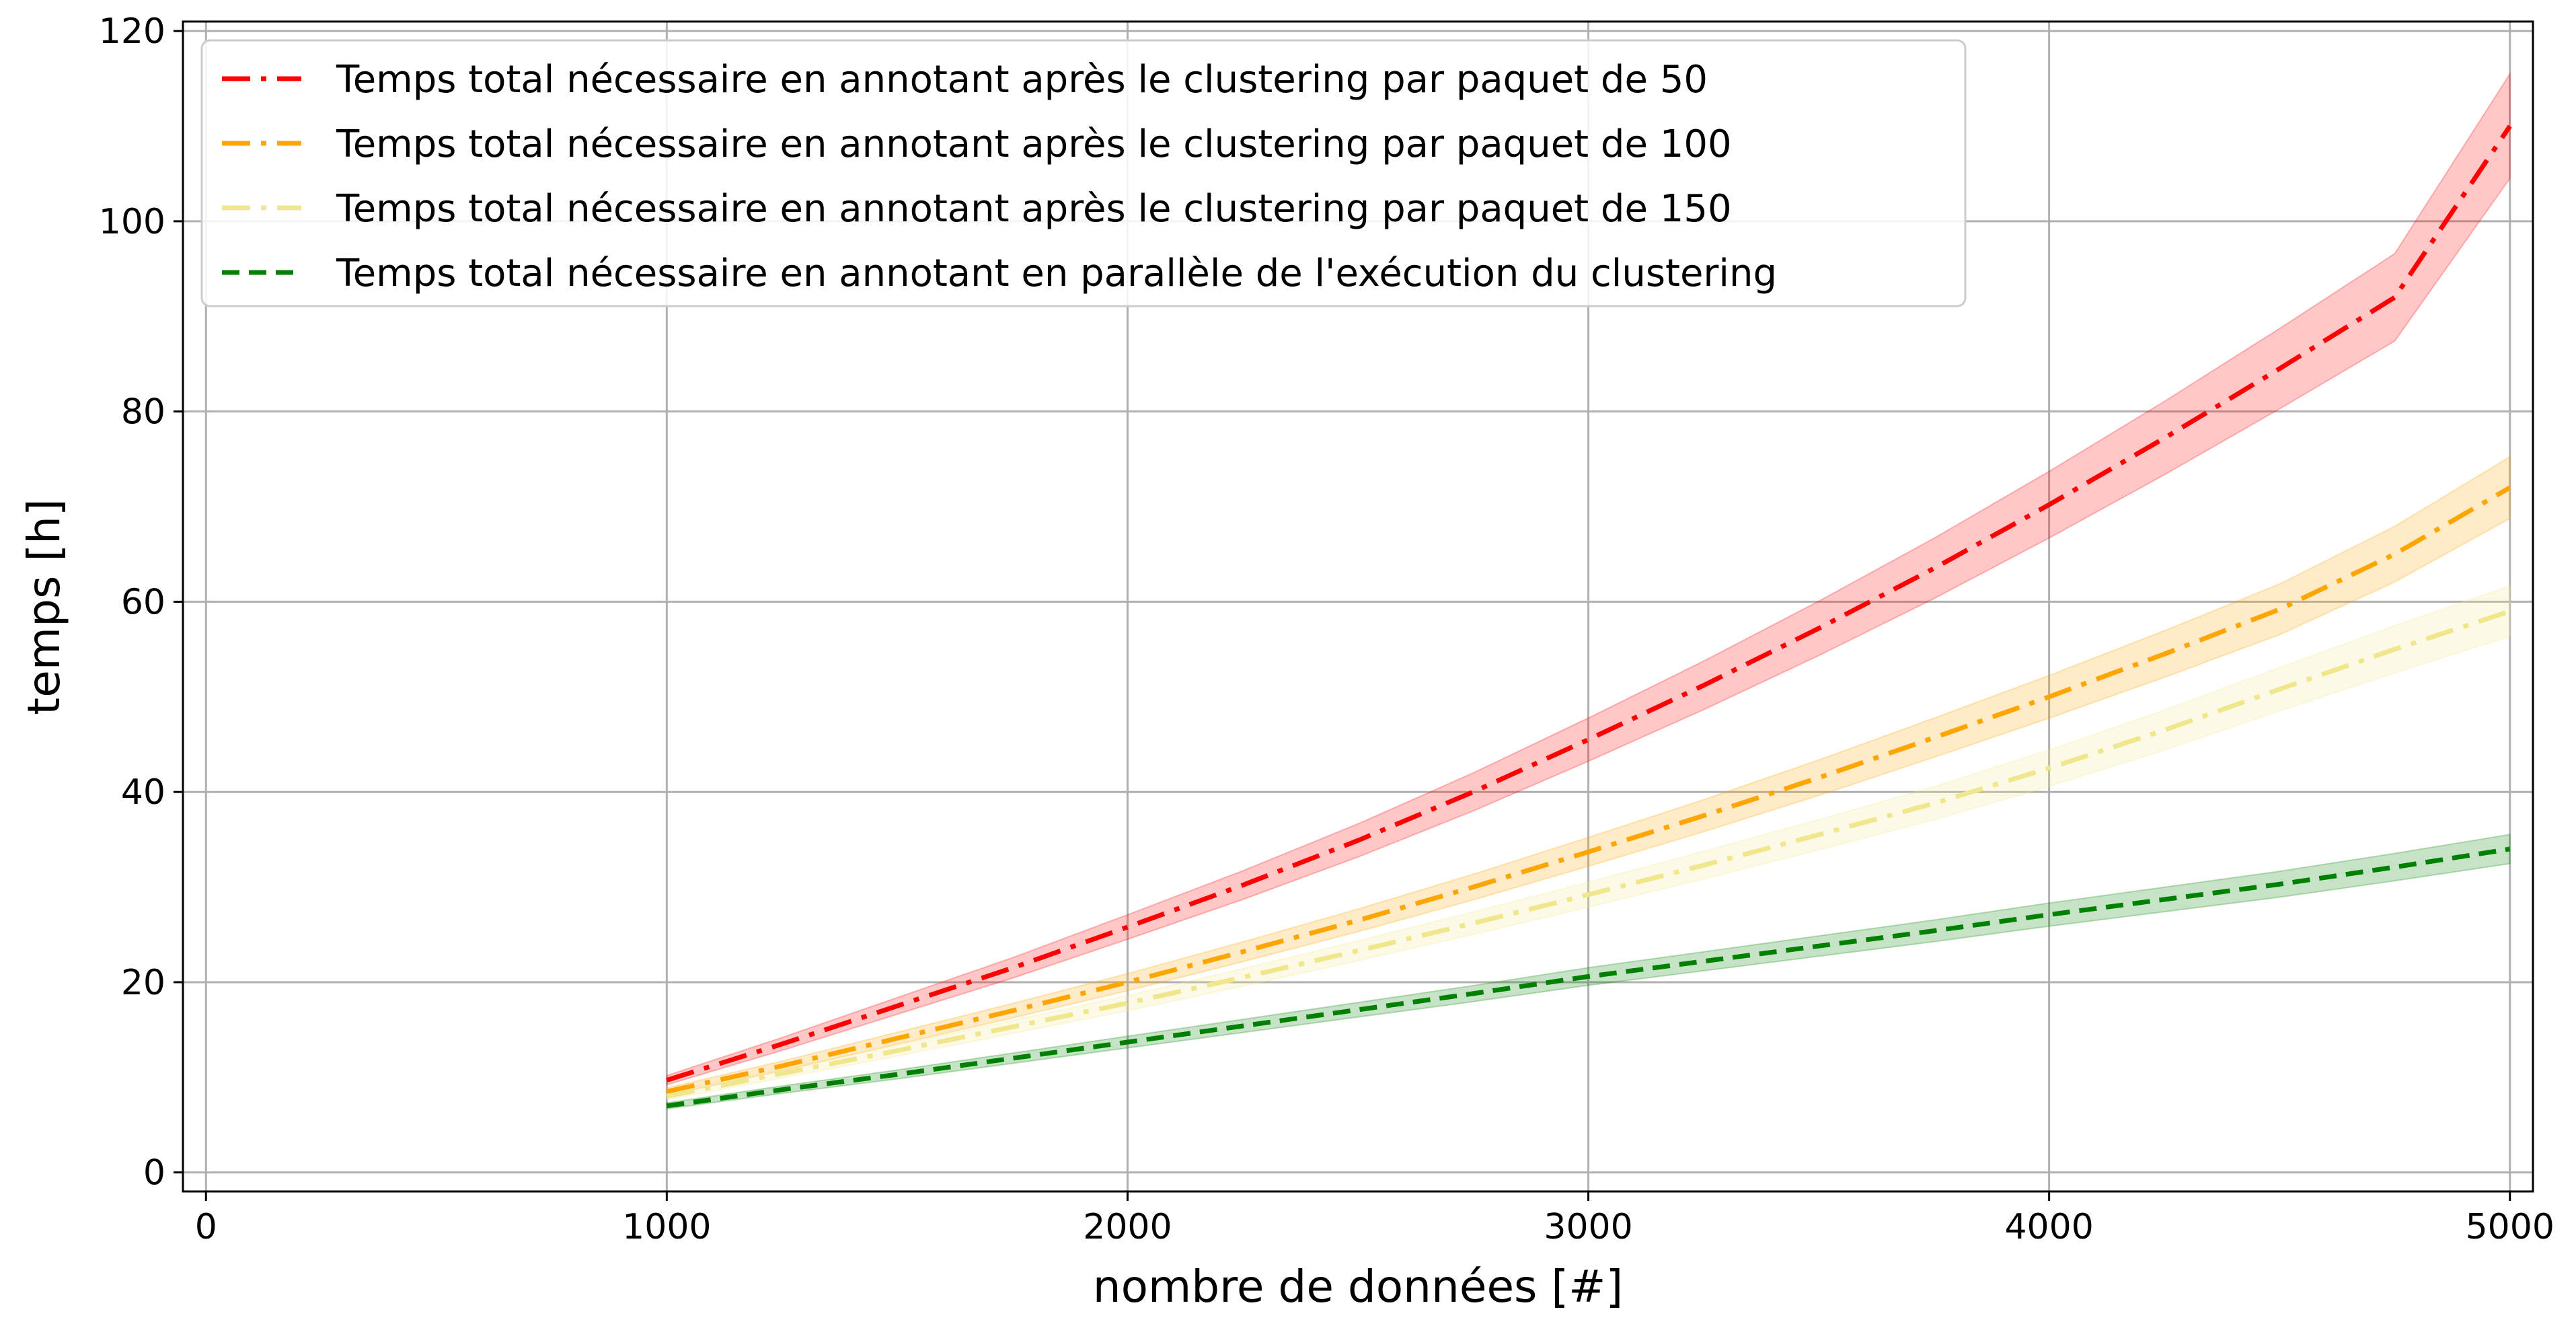 The height and width of the screenshot is (1326, 2576). Describe the element at coordinates (666, 1227) in the screenshot. I see `x-tick-label: 1000` at that location.